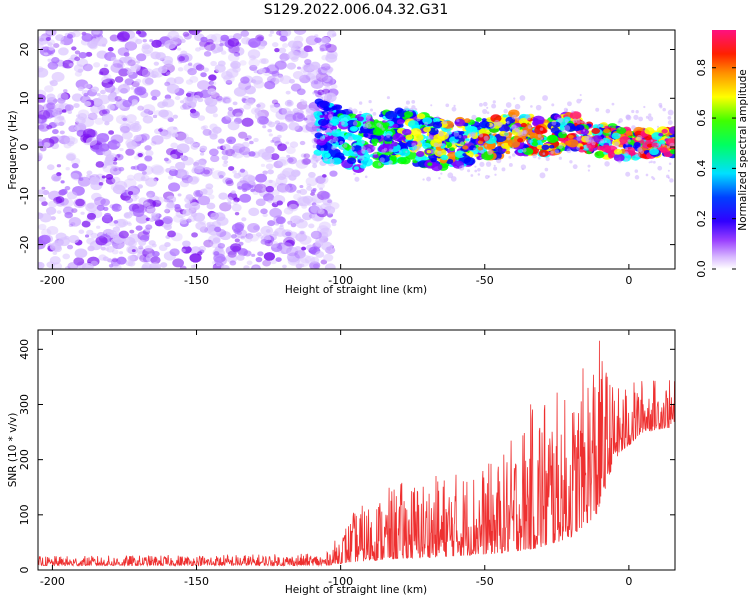 The image size is (750, 600). Describe the element at coordinates (52, 581) in the screenshot. I see `x-tick-label: -200` at that location.